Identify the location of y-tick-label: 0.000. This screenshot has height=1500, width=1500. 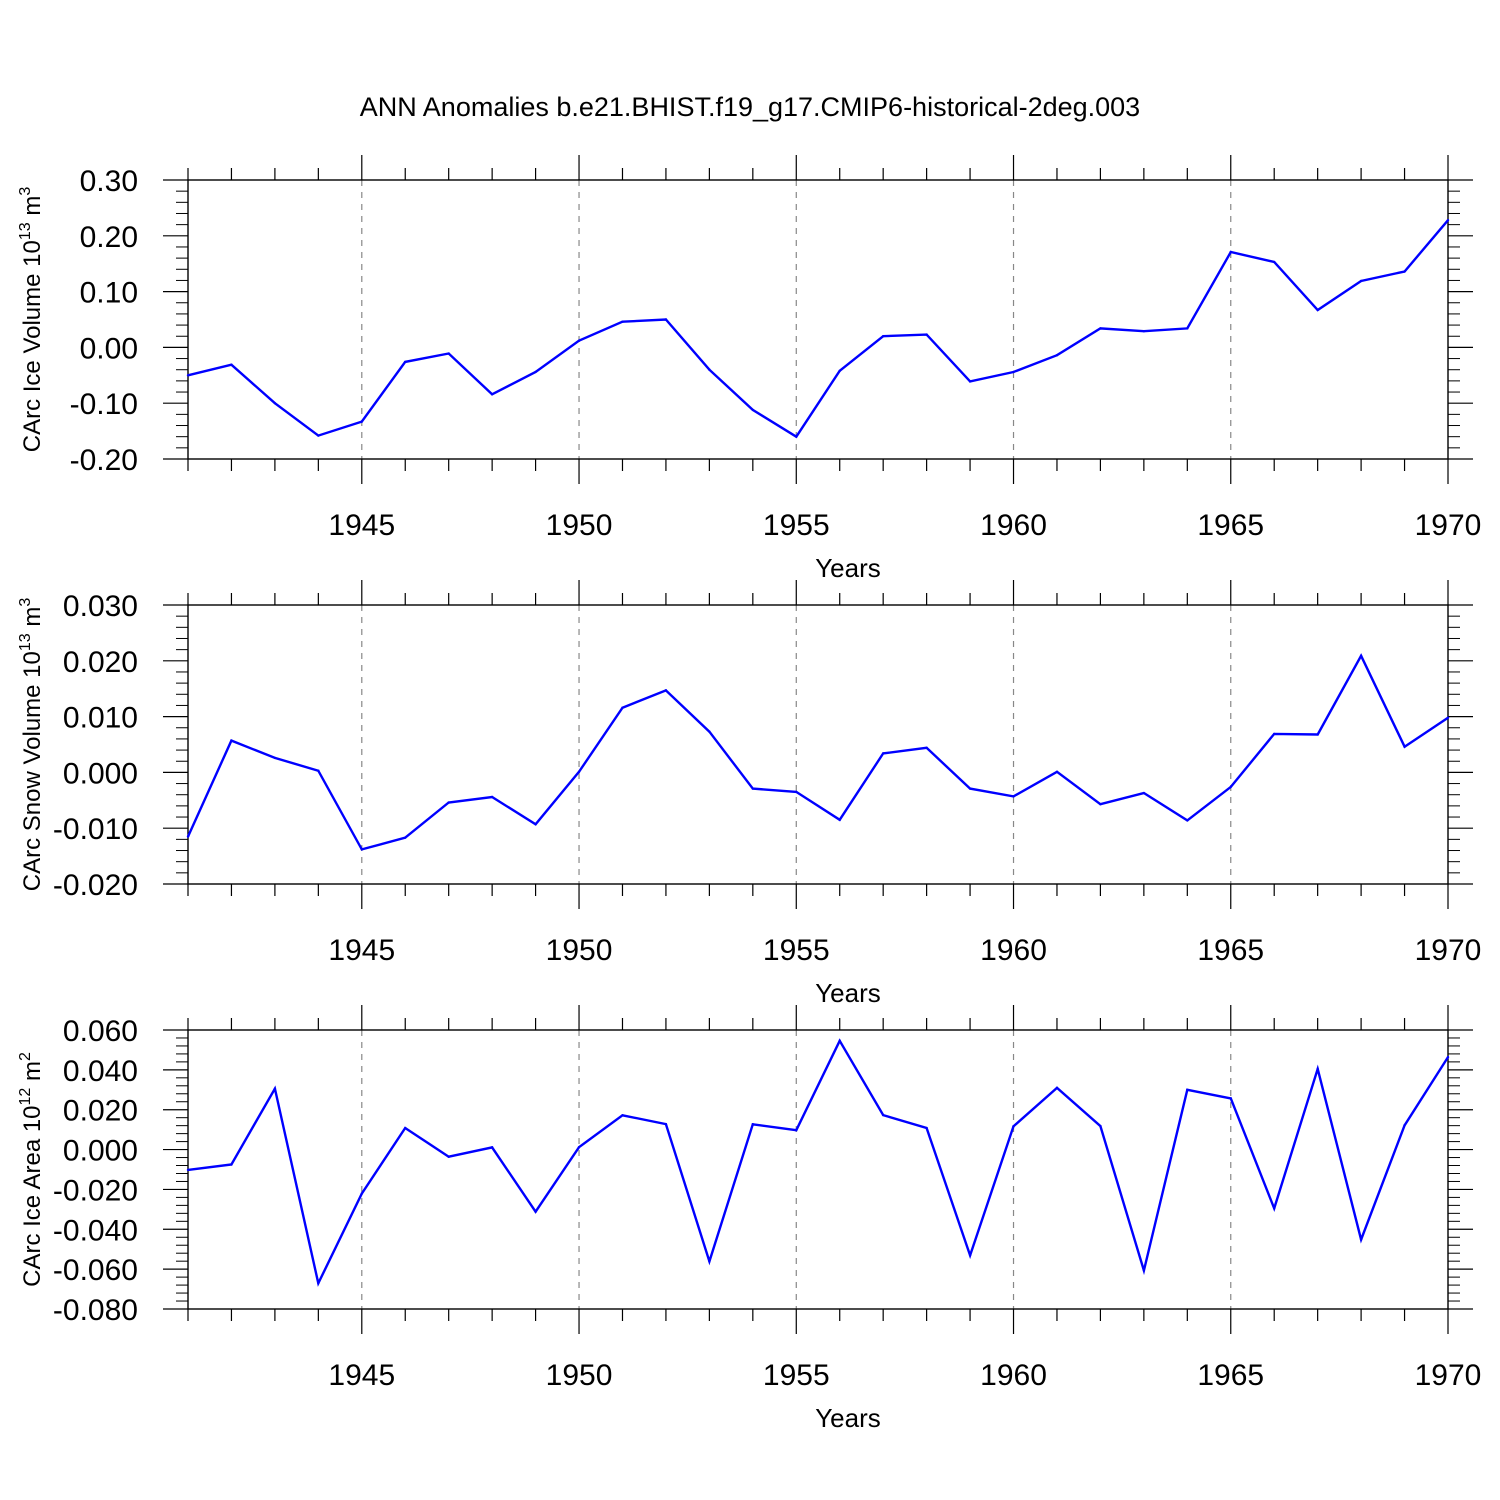
(100, 1151).